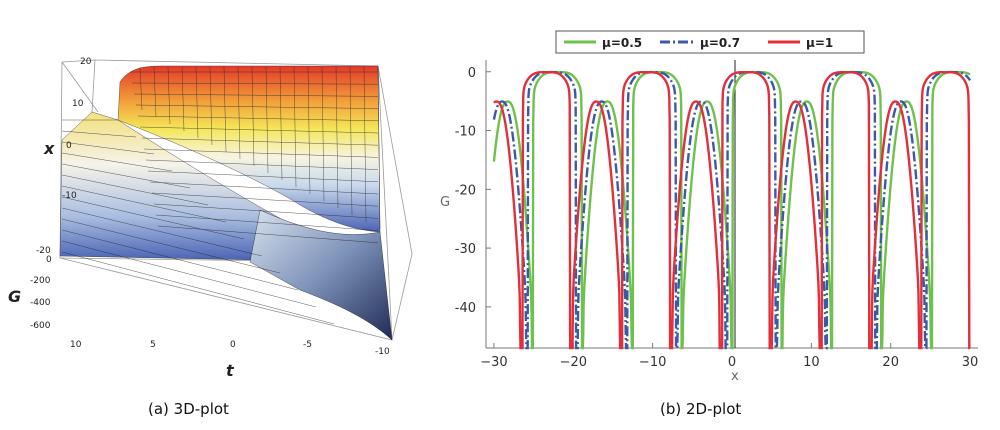 The height and width of the screenshot is (430, 1000). What do you see at coordinates (445, 202) in the screenshot?
I see `y-axis-label: G` at bounding box center [445, 202].